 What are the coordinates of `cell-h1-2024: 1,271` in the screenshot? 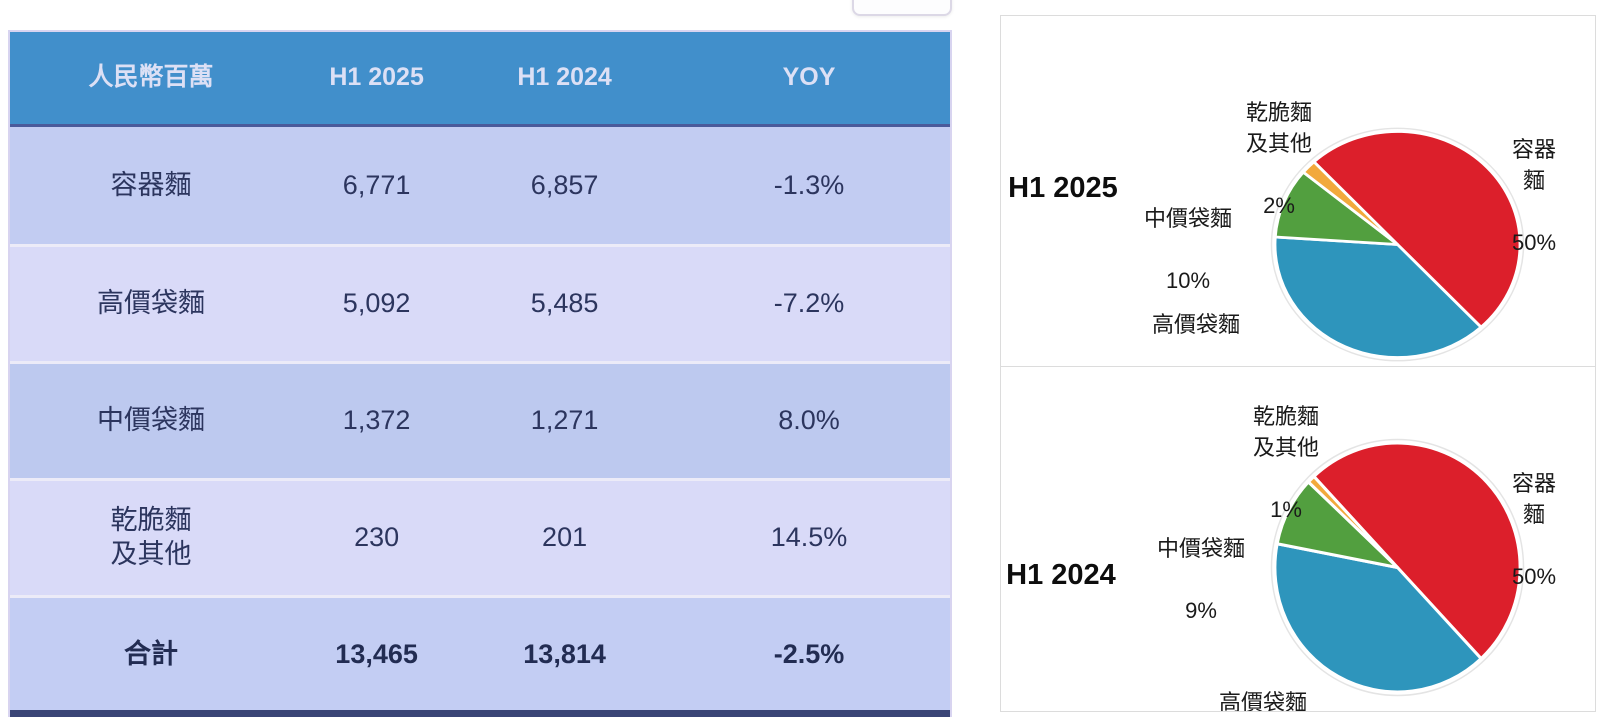 It's located at (564, 420).